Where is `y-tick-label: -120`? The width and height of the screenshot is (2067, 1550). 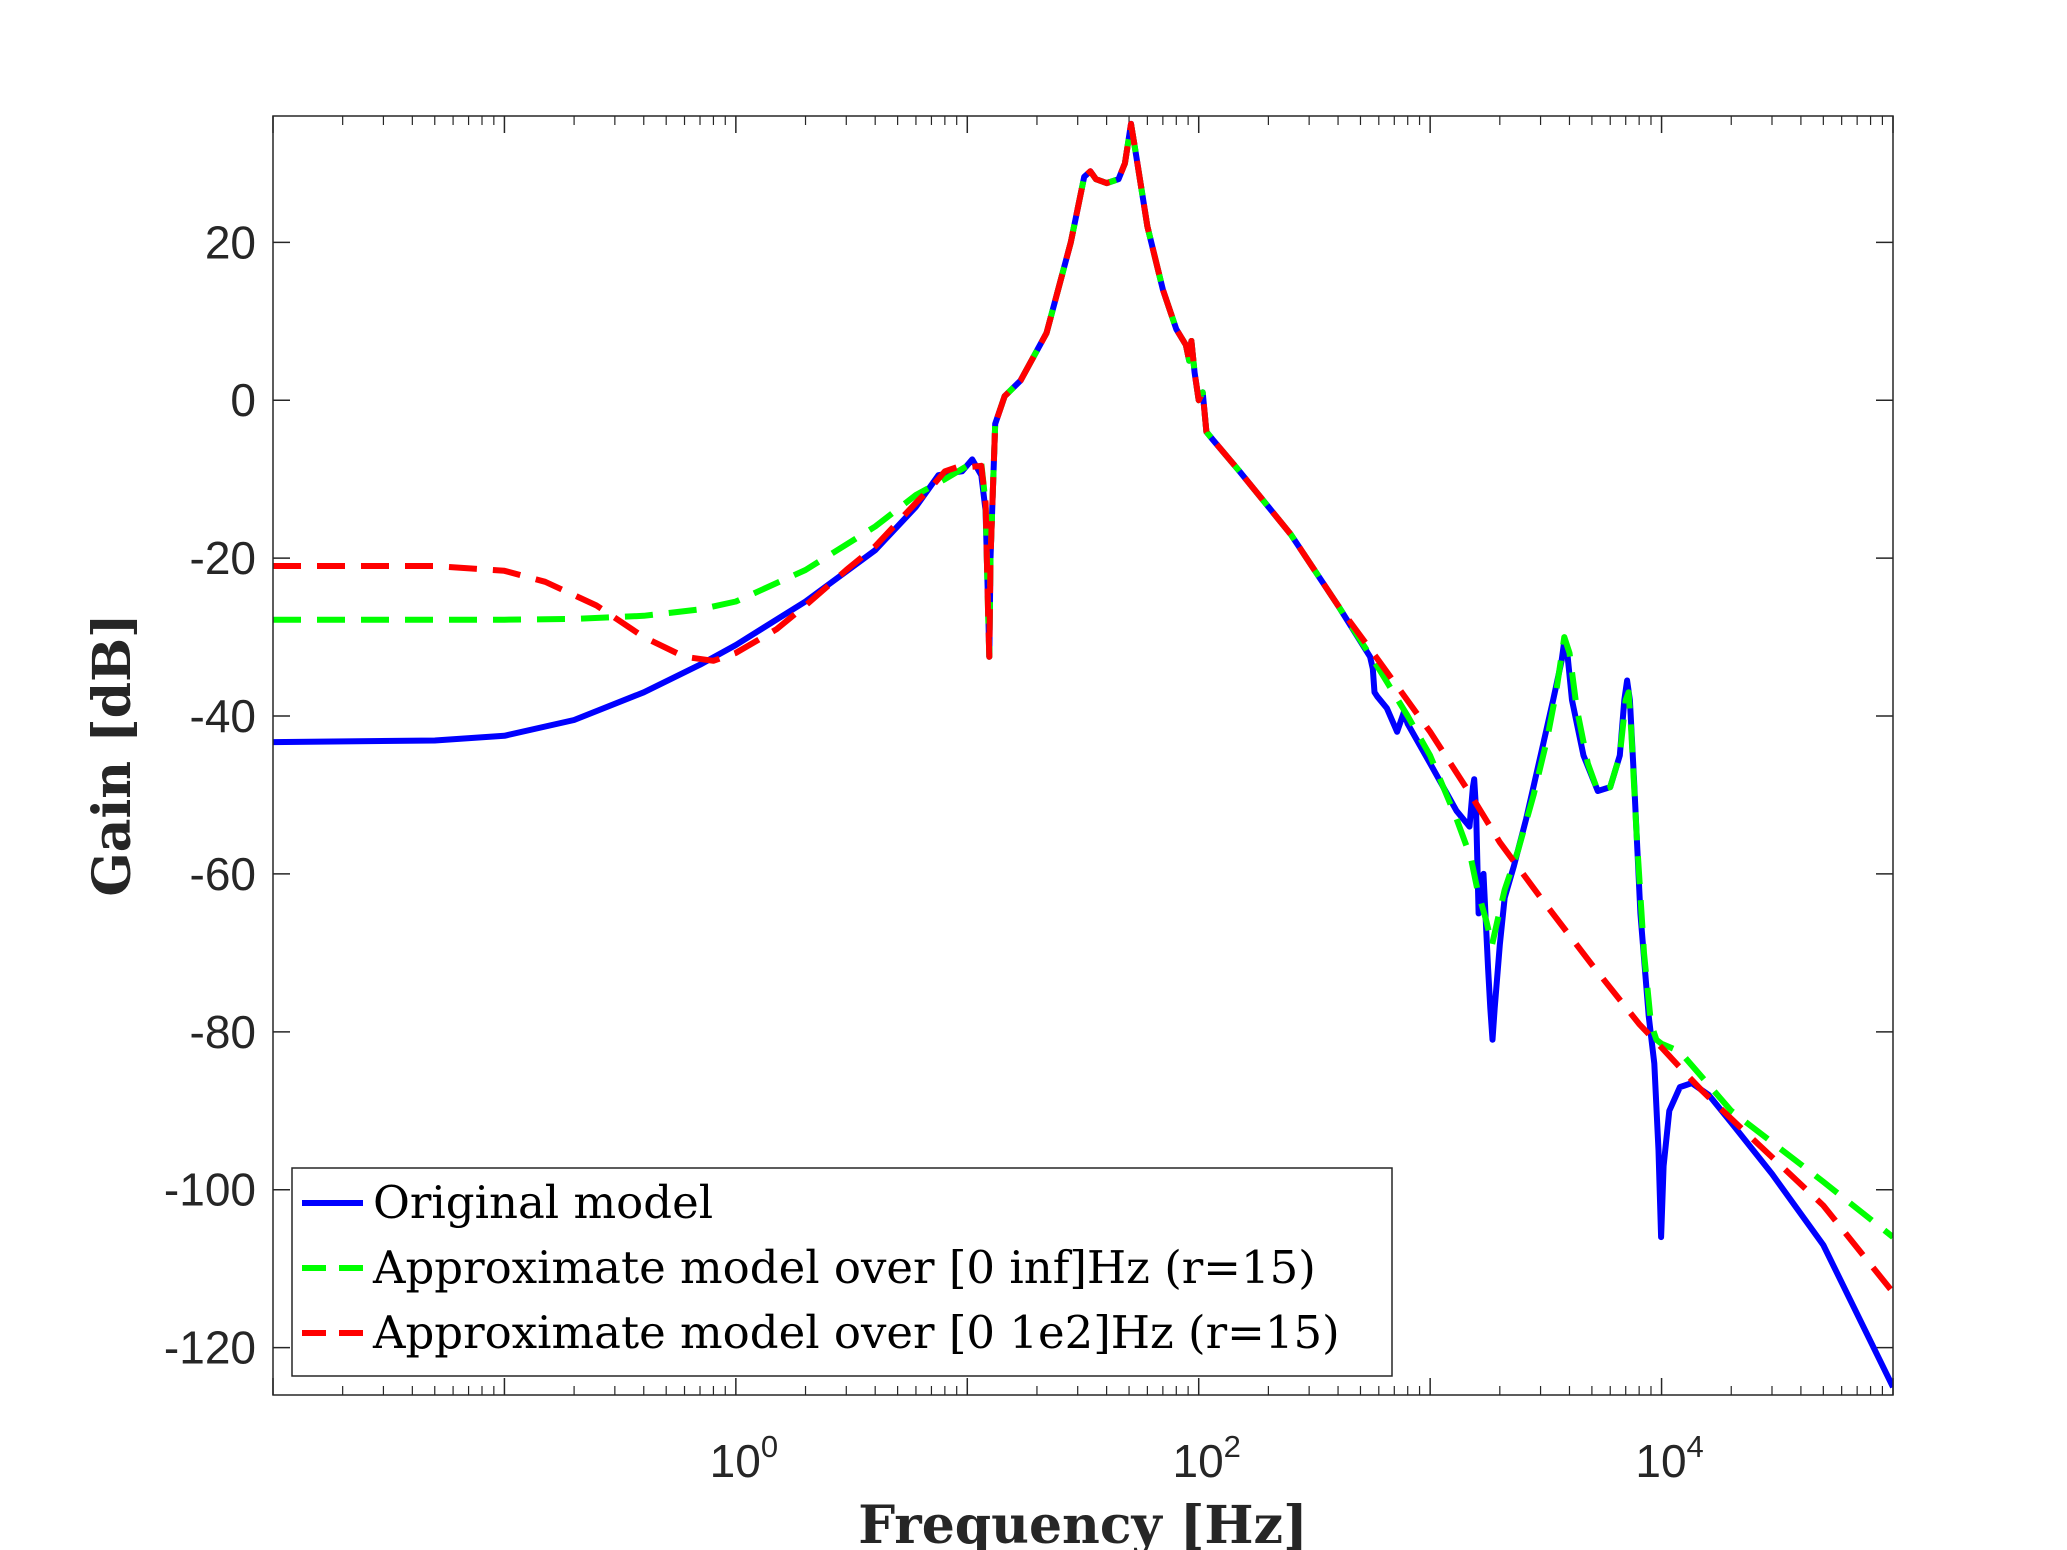
y-tick-label: -120 is located at coordinates (210, 1348).